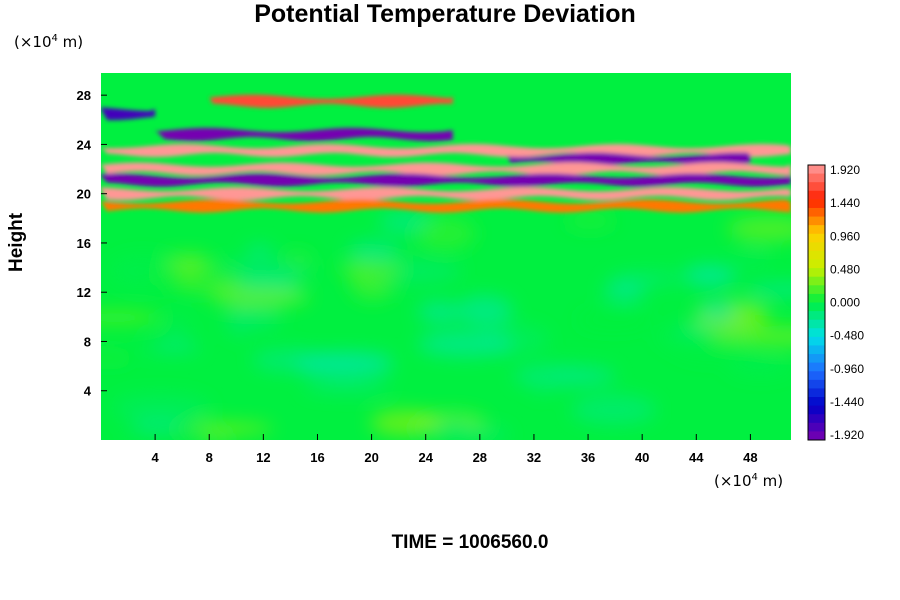 This screenshot has height=600, width=900. Describe the element at coordinates (845, 269) in the screenshot. I see `colorbar-tick-label: 0.480` at that location.